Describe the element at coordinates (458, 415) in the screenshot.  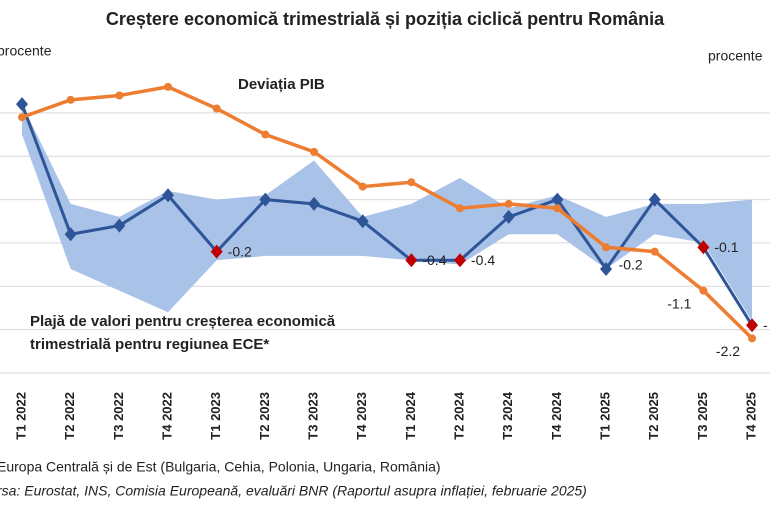
I see `x-tick-label: T2 2024` at that location.